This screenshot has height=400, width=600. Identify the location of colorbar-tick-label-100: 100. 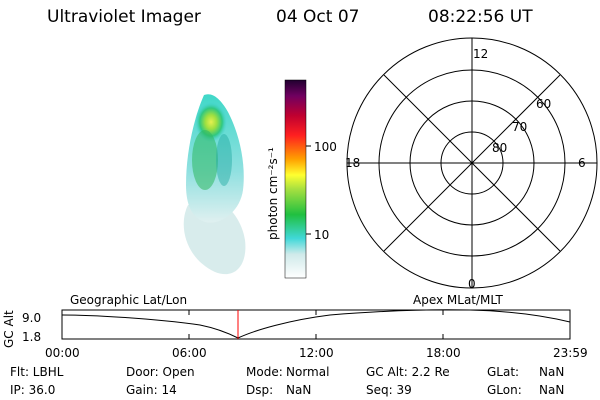
(325, 147).